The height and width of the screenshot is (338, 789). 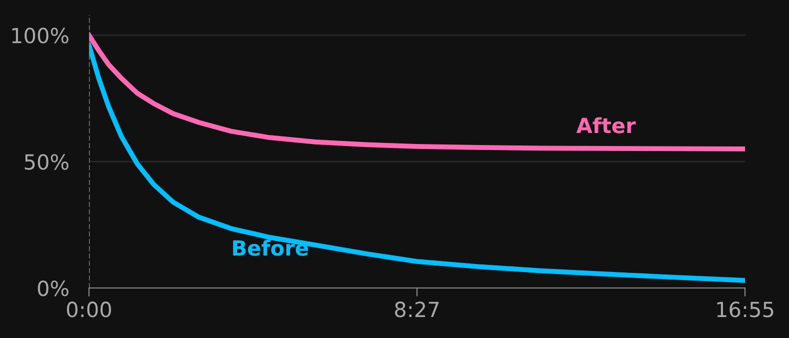 I want to click on y-tick-label: 100%, so click(x=40, y=36).